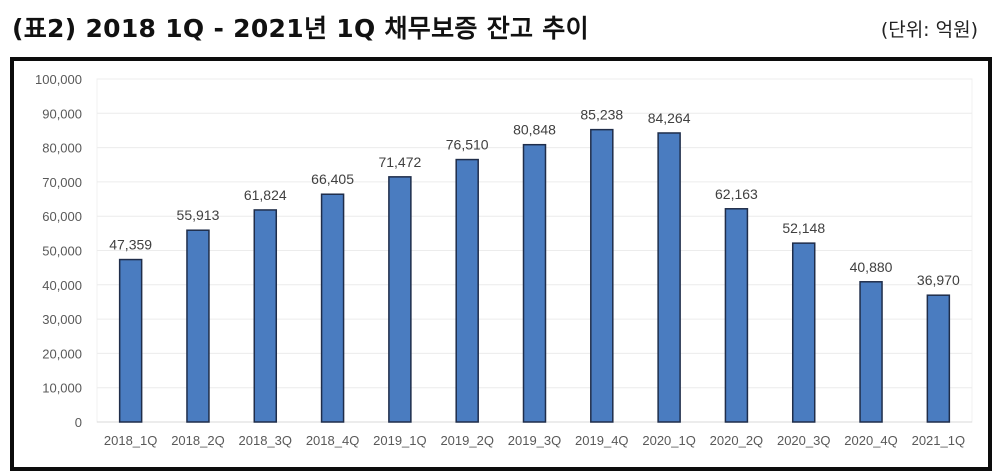 Image resolution: width=1000 pixels, height=473 pixels. I want to click on x-tick-label: 2019_4Q, so click(602, 440).